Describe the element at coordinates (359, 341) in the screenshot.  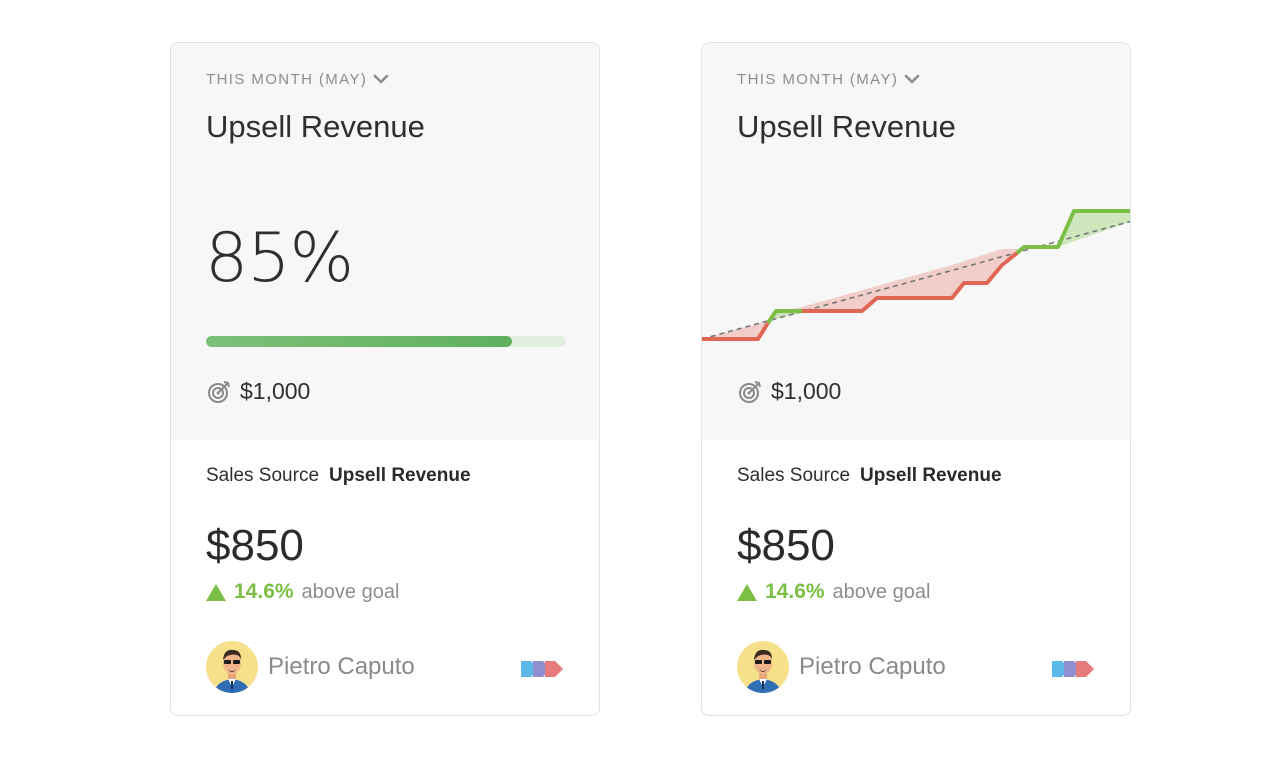
I see `progress-bar-fill` at that location.